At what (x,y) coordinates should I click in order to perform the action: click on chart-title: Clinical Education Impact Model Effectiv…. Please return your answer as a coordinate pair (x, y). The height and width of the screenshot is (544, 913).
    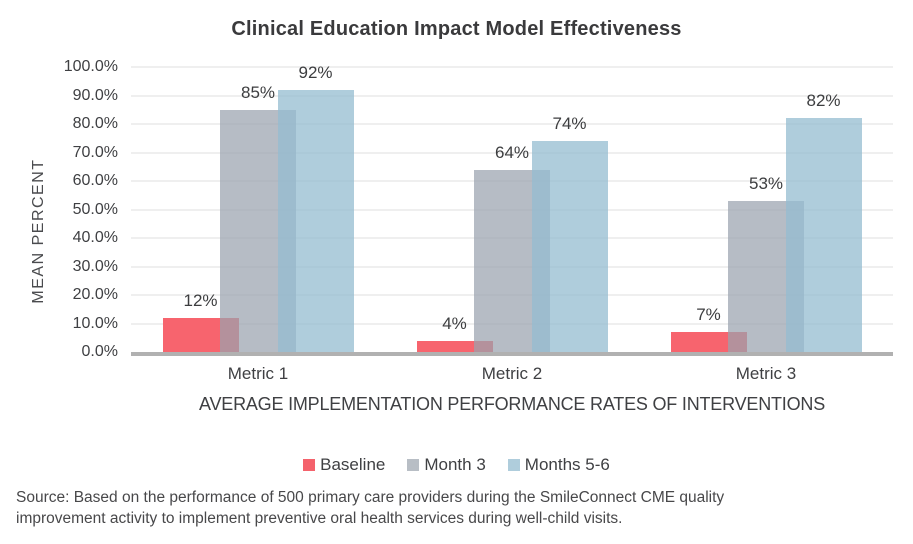
    Looking at the image, I should click on (456, 29).